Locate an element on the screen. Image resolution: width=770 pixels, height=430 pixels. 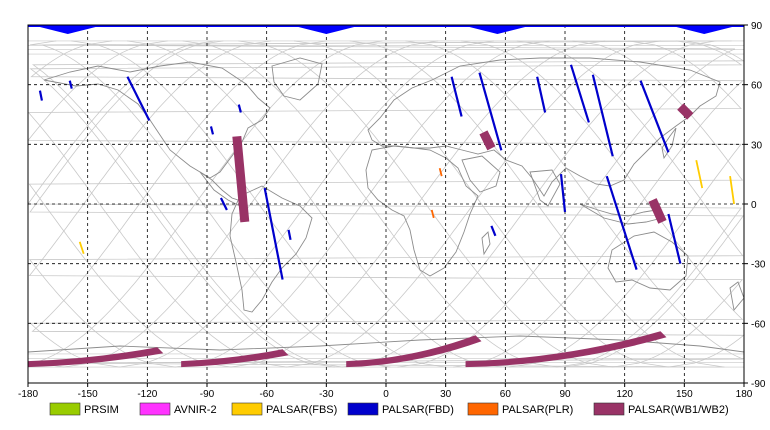
coast-south-america is located at coordinates (271, 249).